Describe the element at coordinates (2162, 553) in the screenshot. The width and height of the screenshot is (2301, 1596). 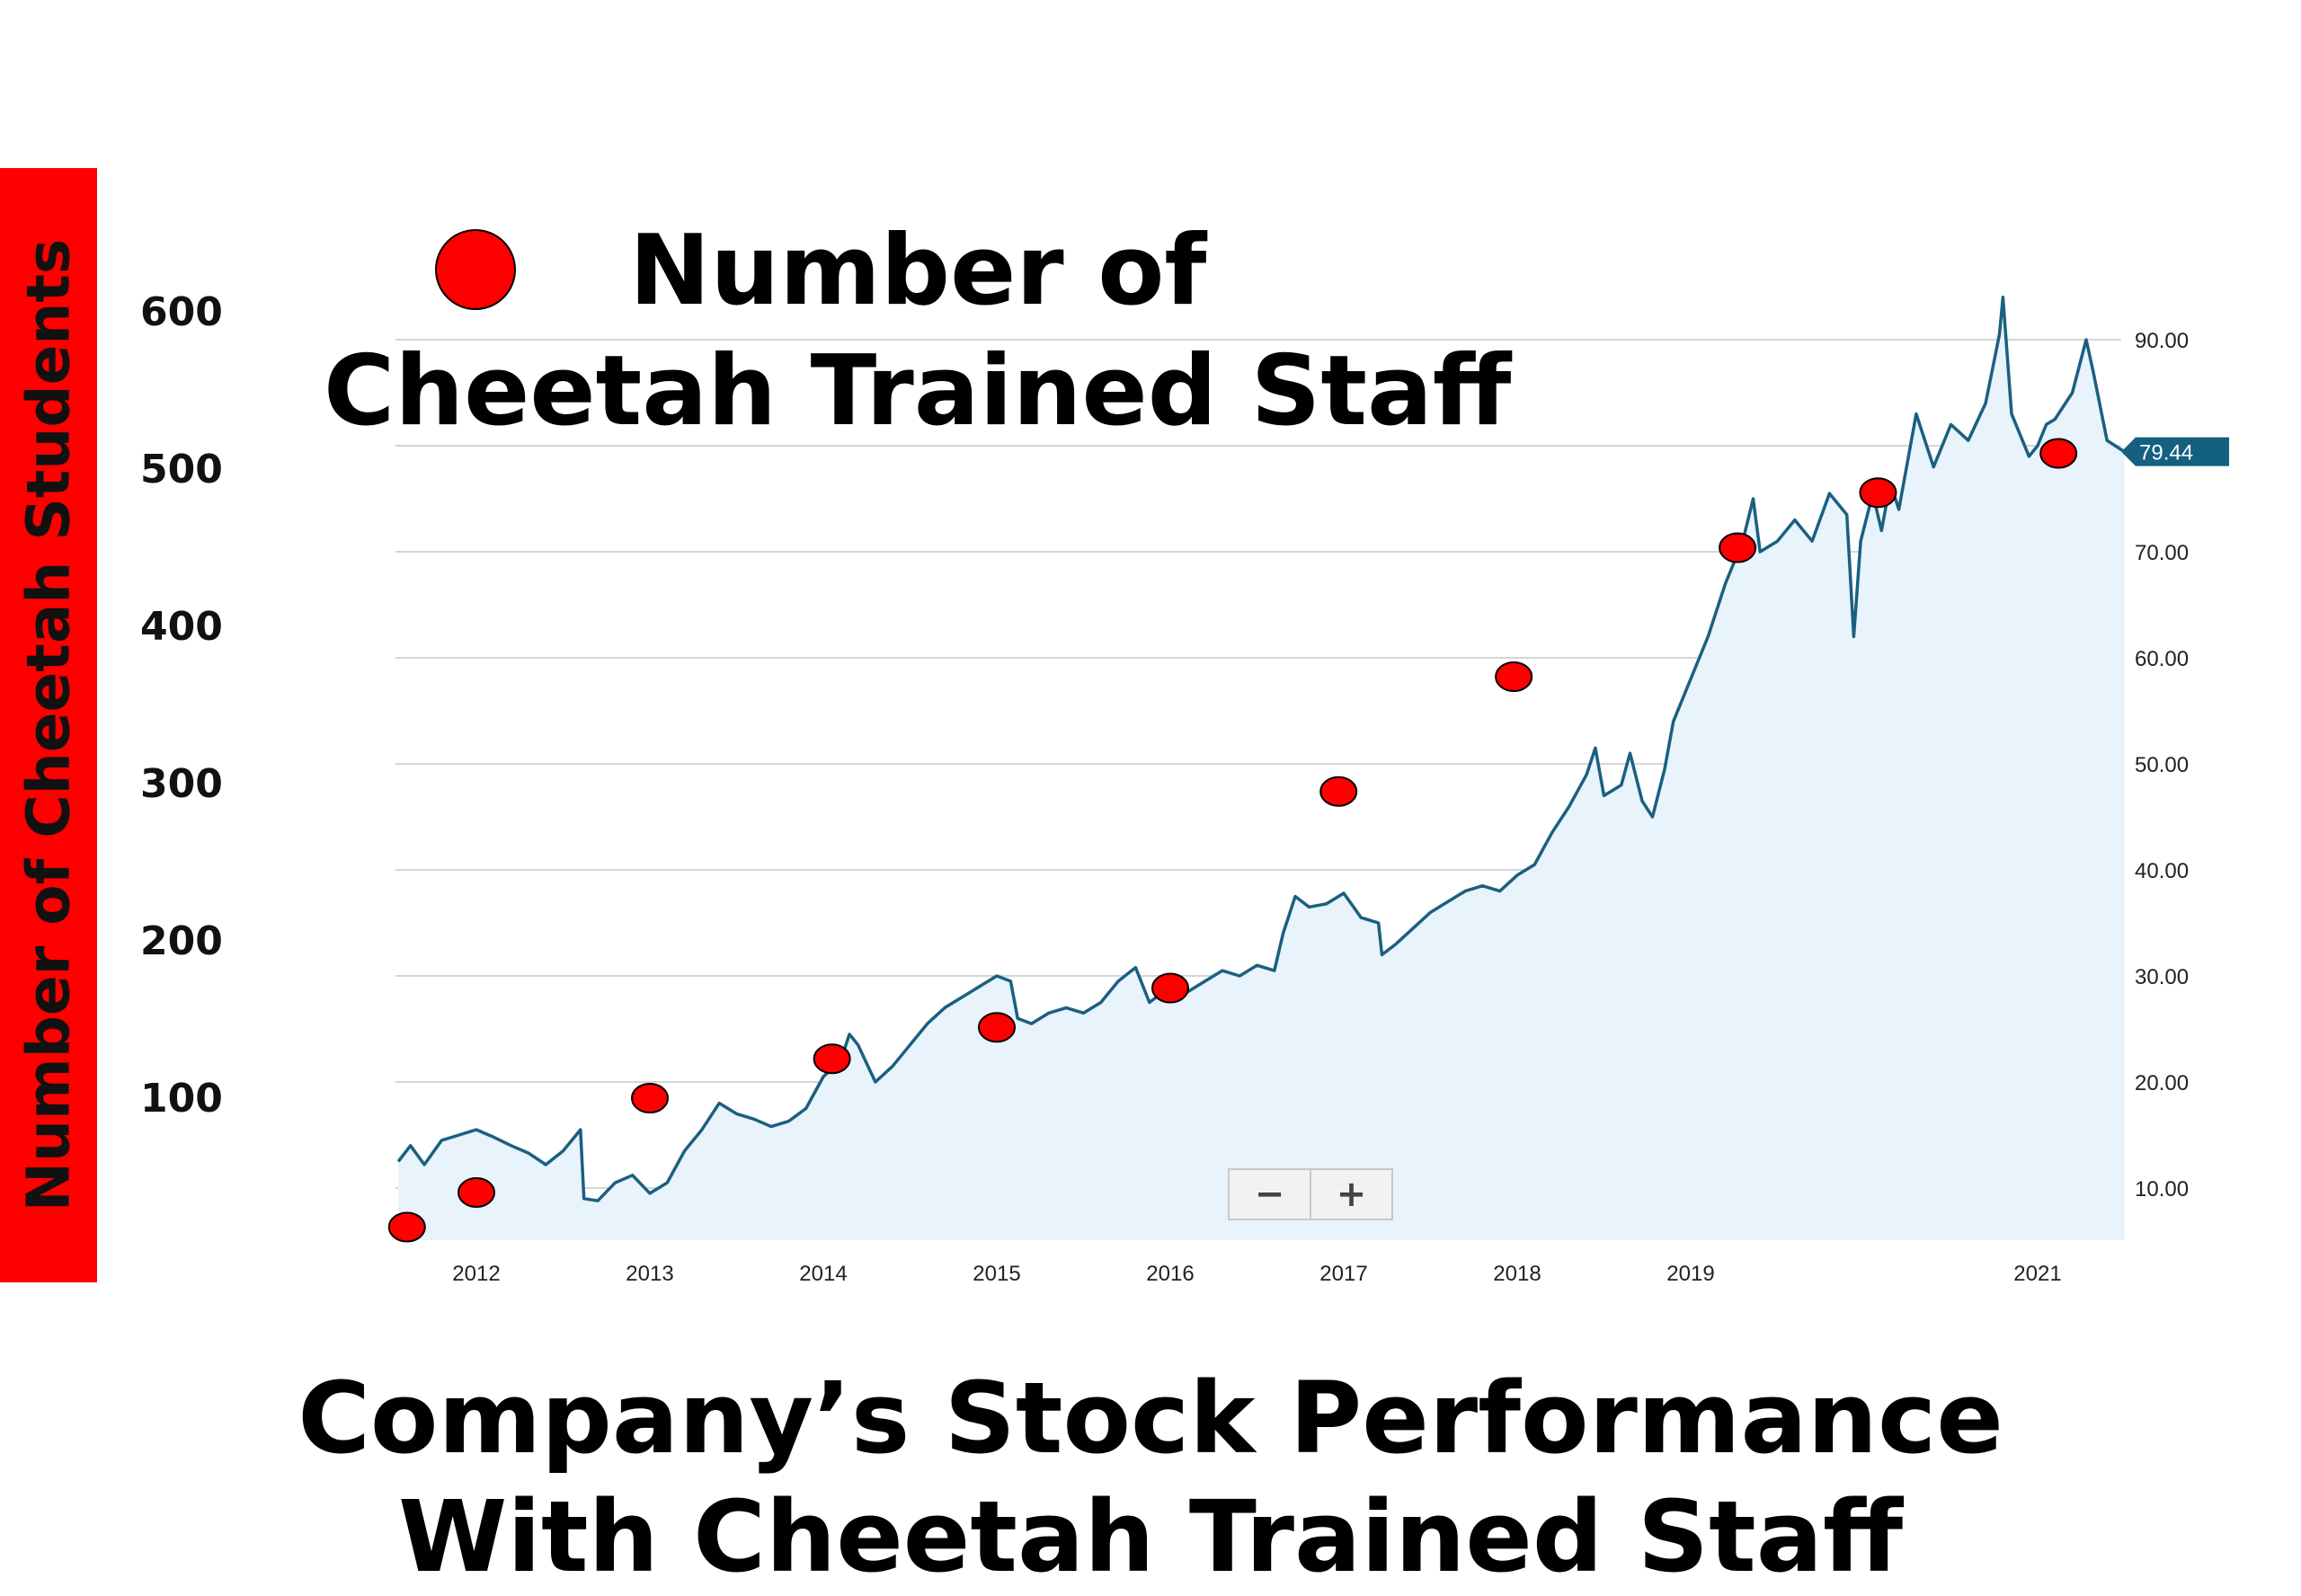
I see `right-tick-label: 70.00` at that location.